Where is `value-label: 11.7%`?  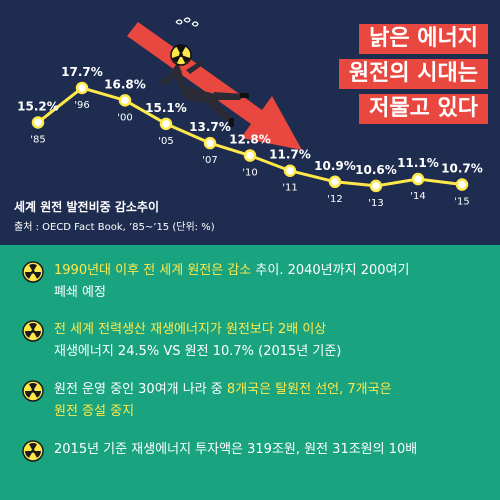
value-label: 11.7% is located at coordinates (290, 155).